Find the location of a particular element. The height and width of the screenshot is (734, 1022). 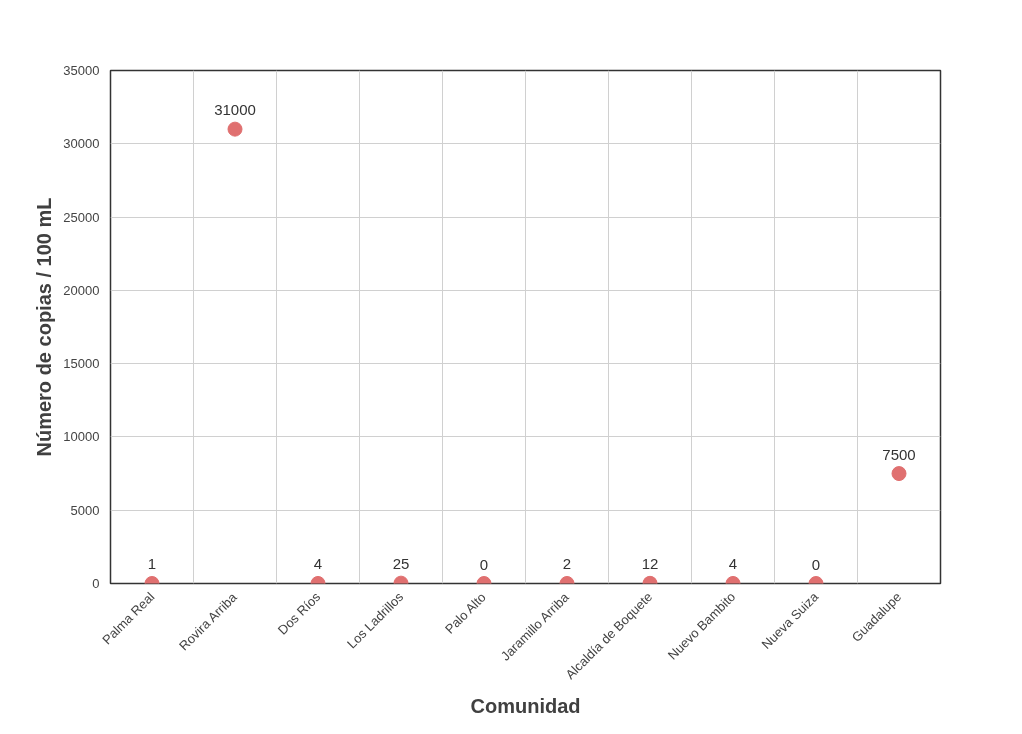

y-tick-label: 10000 is located at coordinates (81, 437).